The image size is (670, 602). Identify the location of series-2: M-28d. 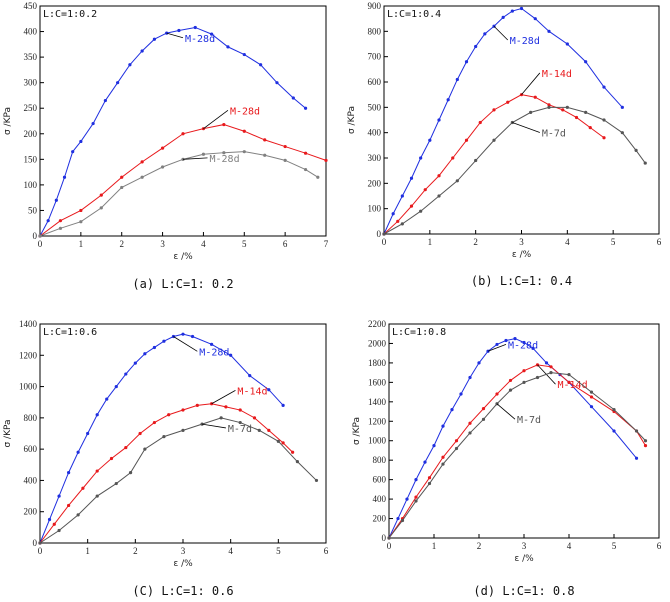
(179, 194).